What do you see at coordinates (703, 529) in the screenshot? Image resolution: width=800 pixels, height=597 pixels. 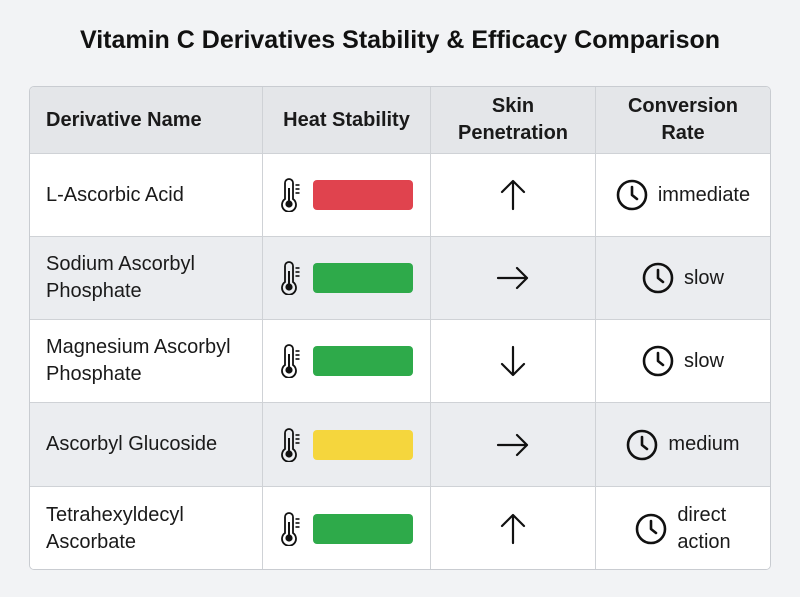 I see `conversion-rate-text: direct action` at bounding box center [703, 529].